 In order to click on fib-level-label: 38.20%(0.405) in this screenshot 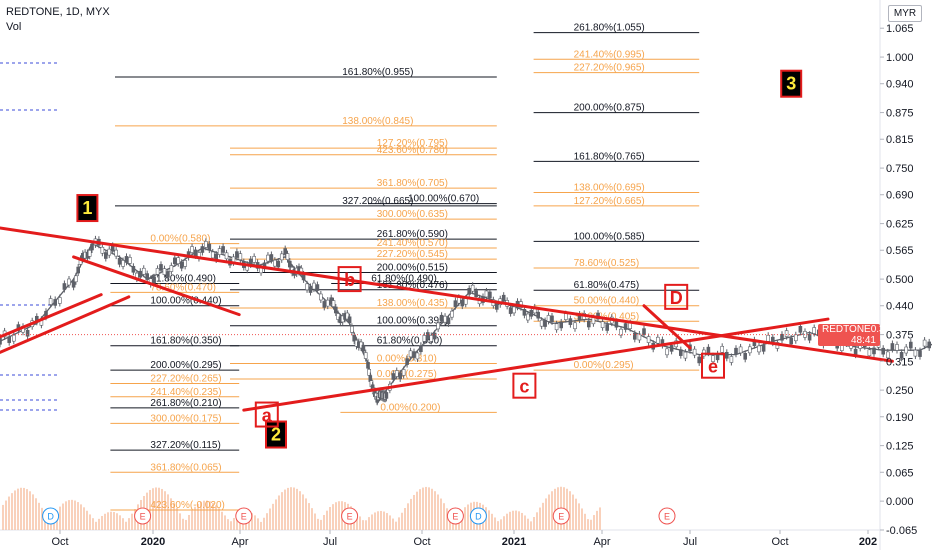, I will do `click(607, 316)`.